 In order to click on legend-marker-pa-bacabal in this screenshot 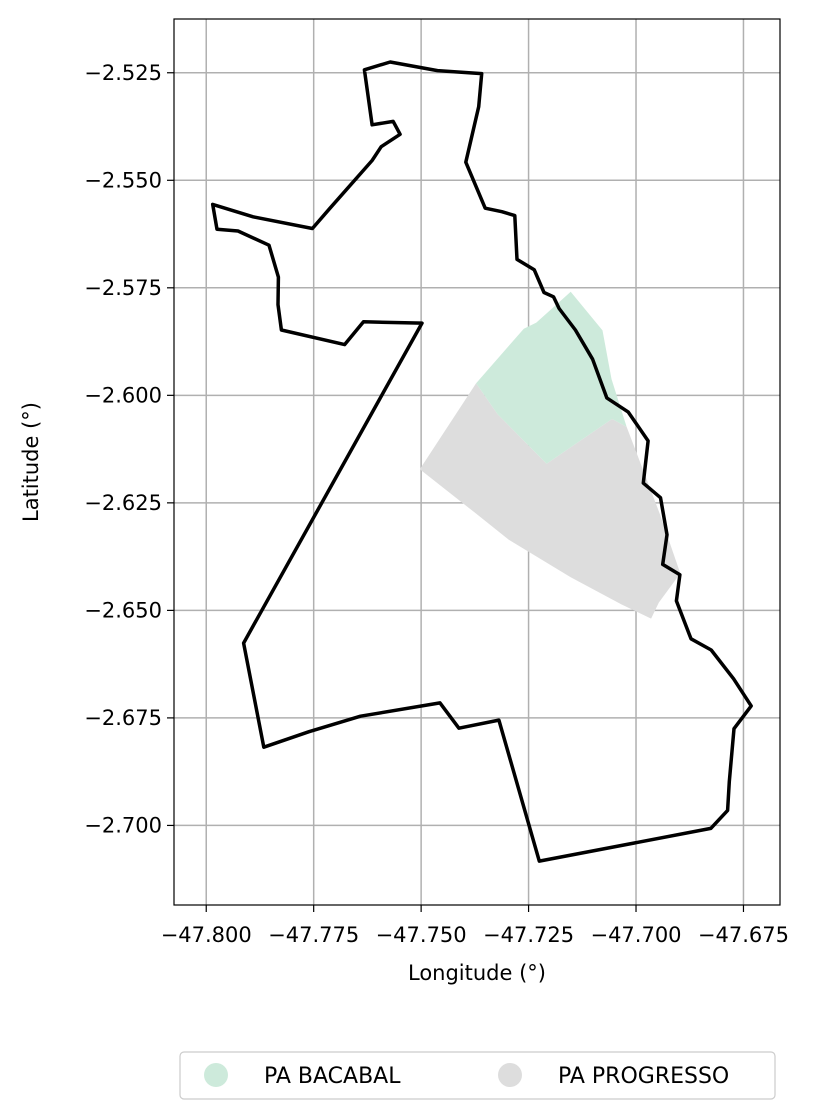, I will do `click(216, 1075)`.